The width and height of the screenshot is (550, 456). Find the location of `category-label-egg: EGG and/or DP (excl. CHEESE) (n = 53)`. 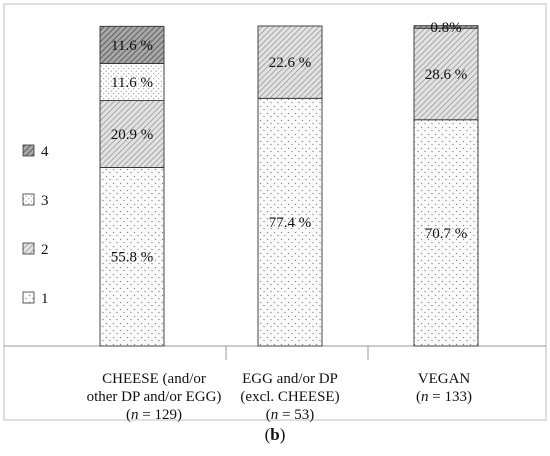

category-label-egg: EGG and/or DP (excl. CHEESE) (n = 53) is located at coordinates (290, 397).